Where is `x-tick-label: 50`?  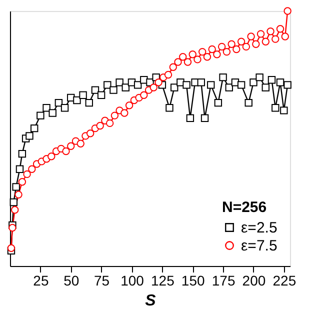 x-tick-label: 50 is located at coordinates (72, 280).